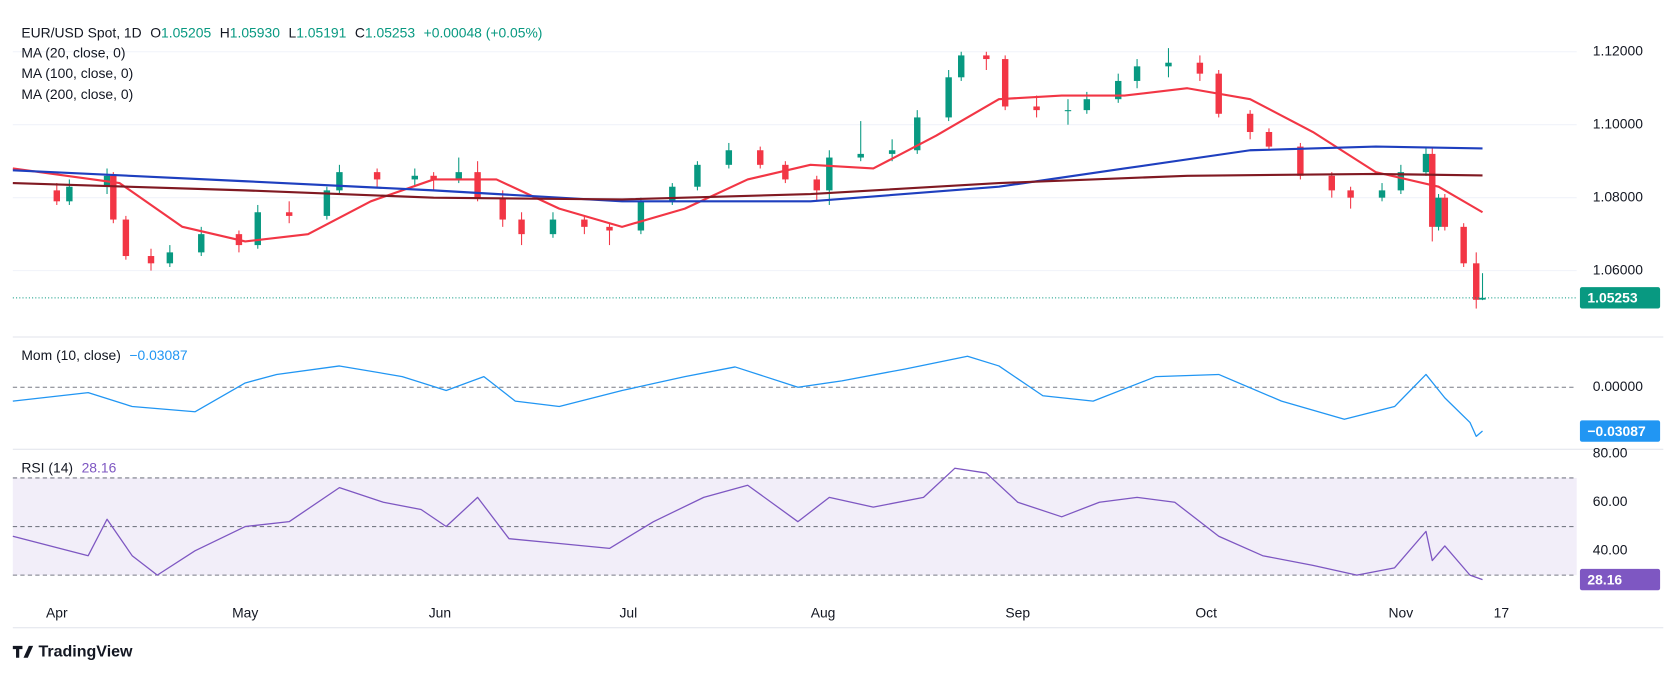 The image size is (1674, 674). I want to click on y-tick-label: 80.00, so click(1610, 452).